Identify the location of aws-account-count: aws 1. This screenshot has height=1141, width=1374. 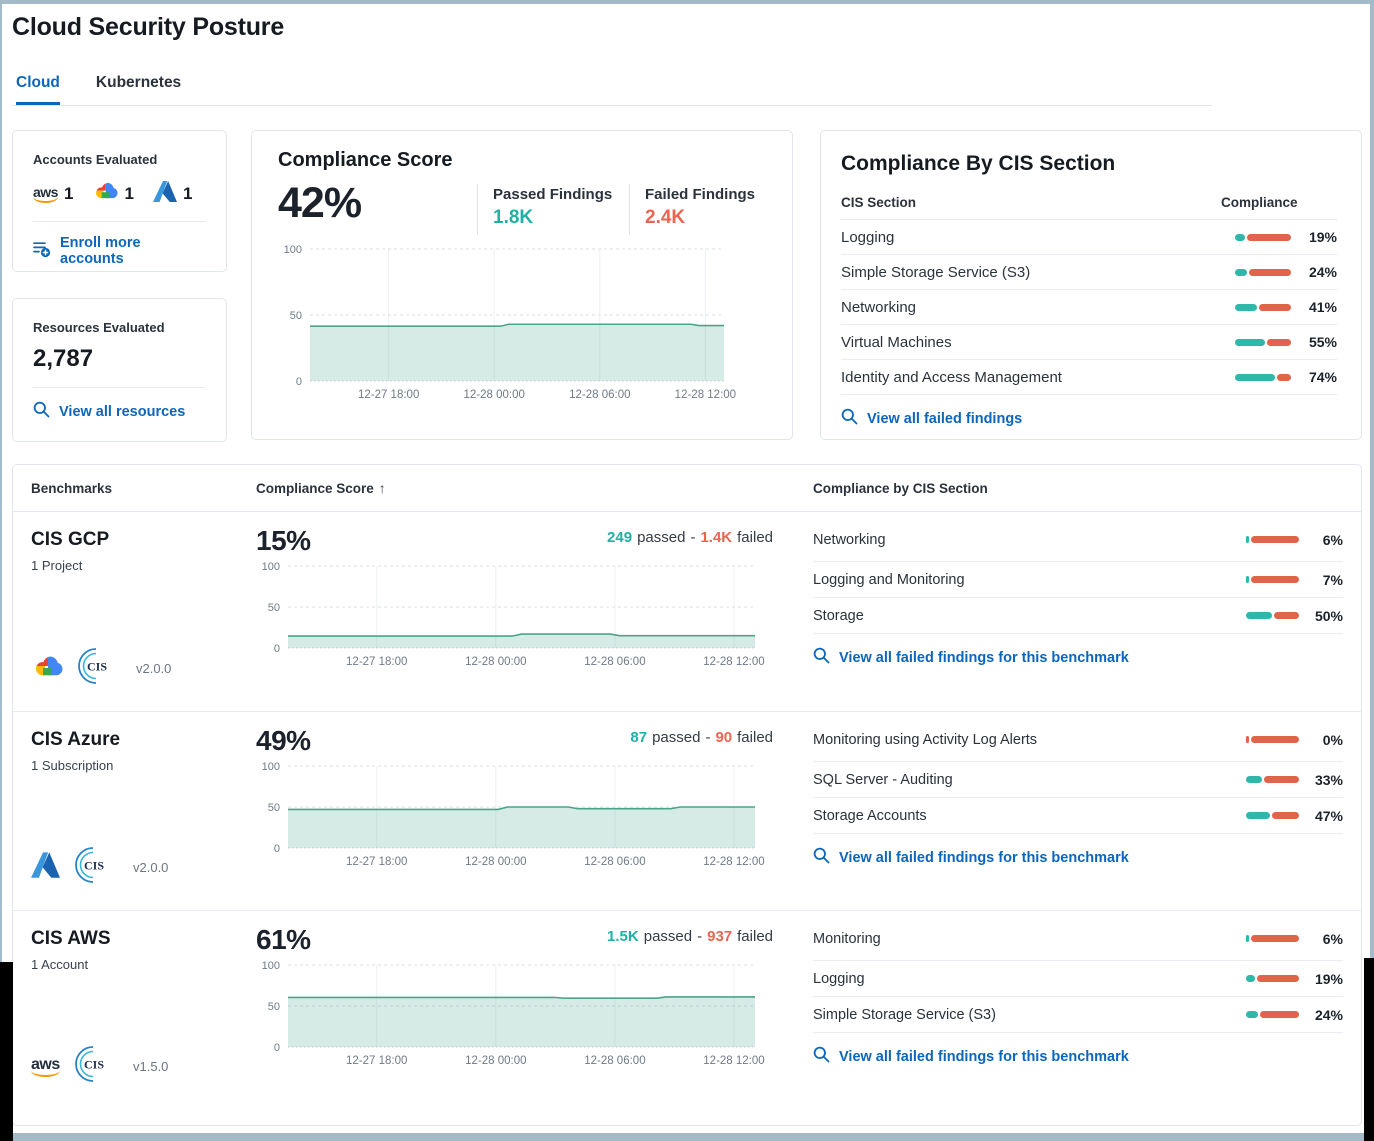
(53, 194).